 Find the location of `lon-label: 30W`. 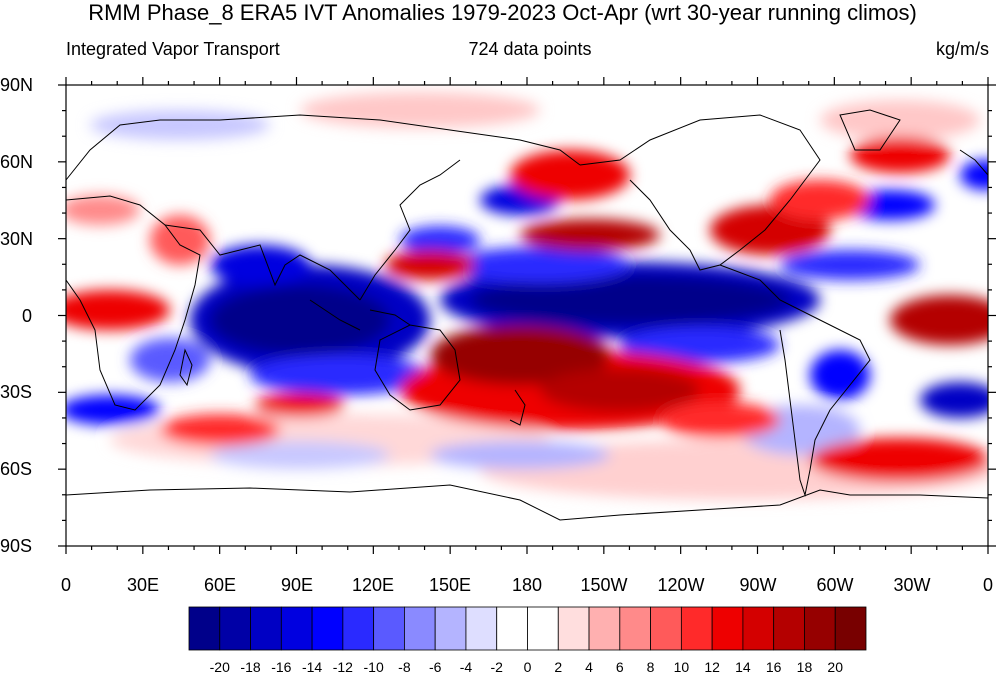

lon-label: 30W is located at coordinates (912, 585).